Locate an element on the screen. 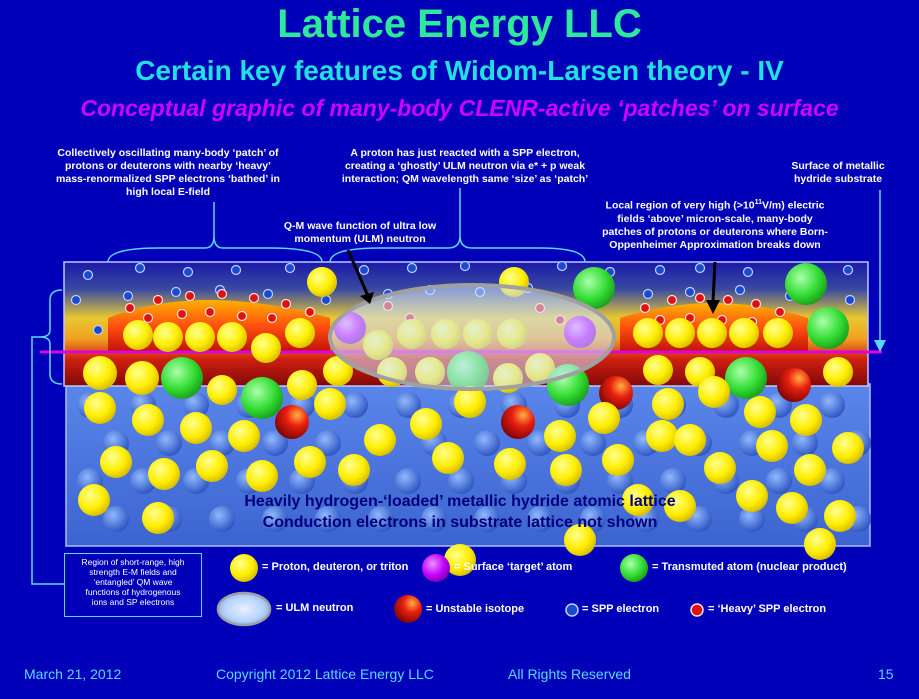  ulm-bracket is located at coordinates (457, 249).